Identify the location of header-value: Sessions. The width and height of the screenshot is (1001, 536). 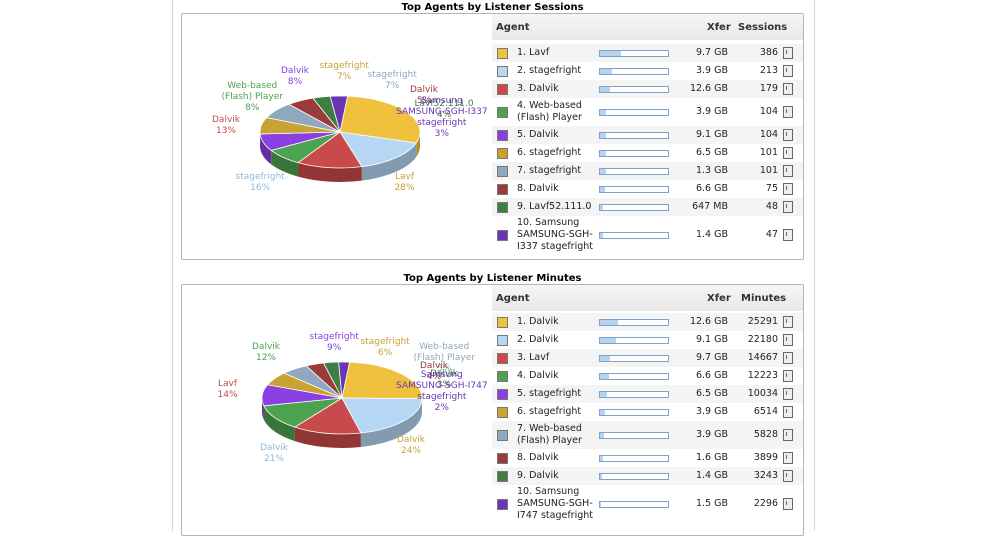
(762, 27).